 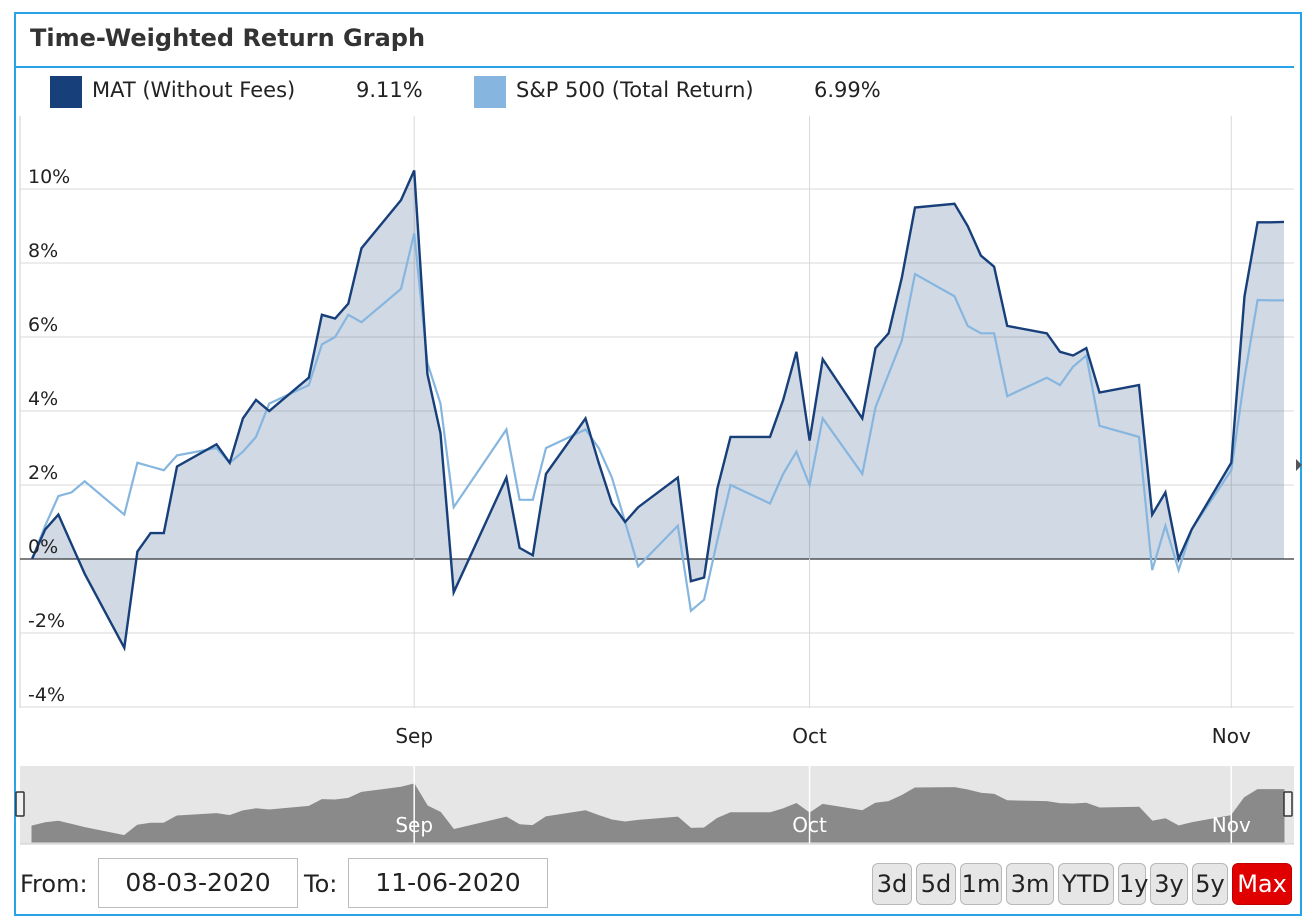 I want to click on y-tick-label: 10%, so click(x=49, y=177).